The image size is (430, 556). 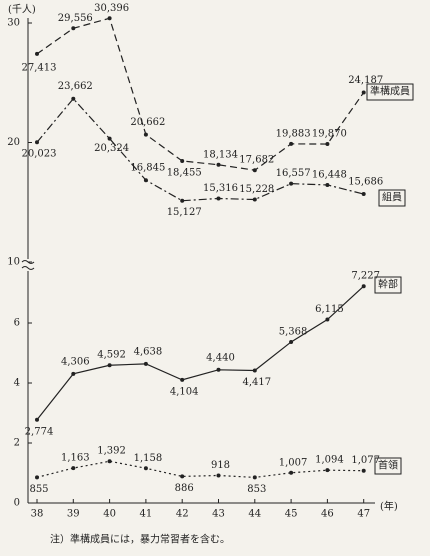 What do you see at coordinates (111, 451) in the screenshot?
I see `data-label: 1,392` at bounding box center [111, 451].